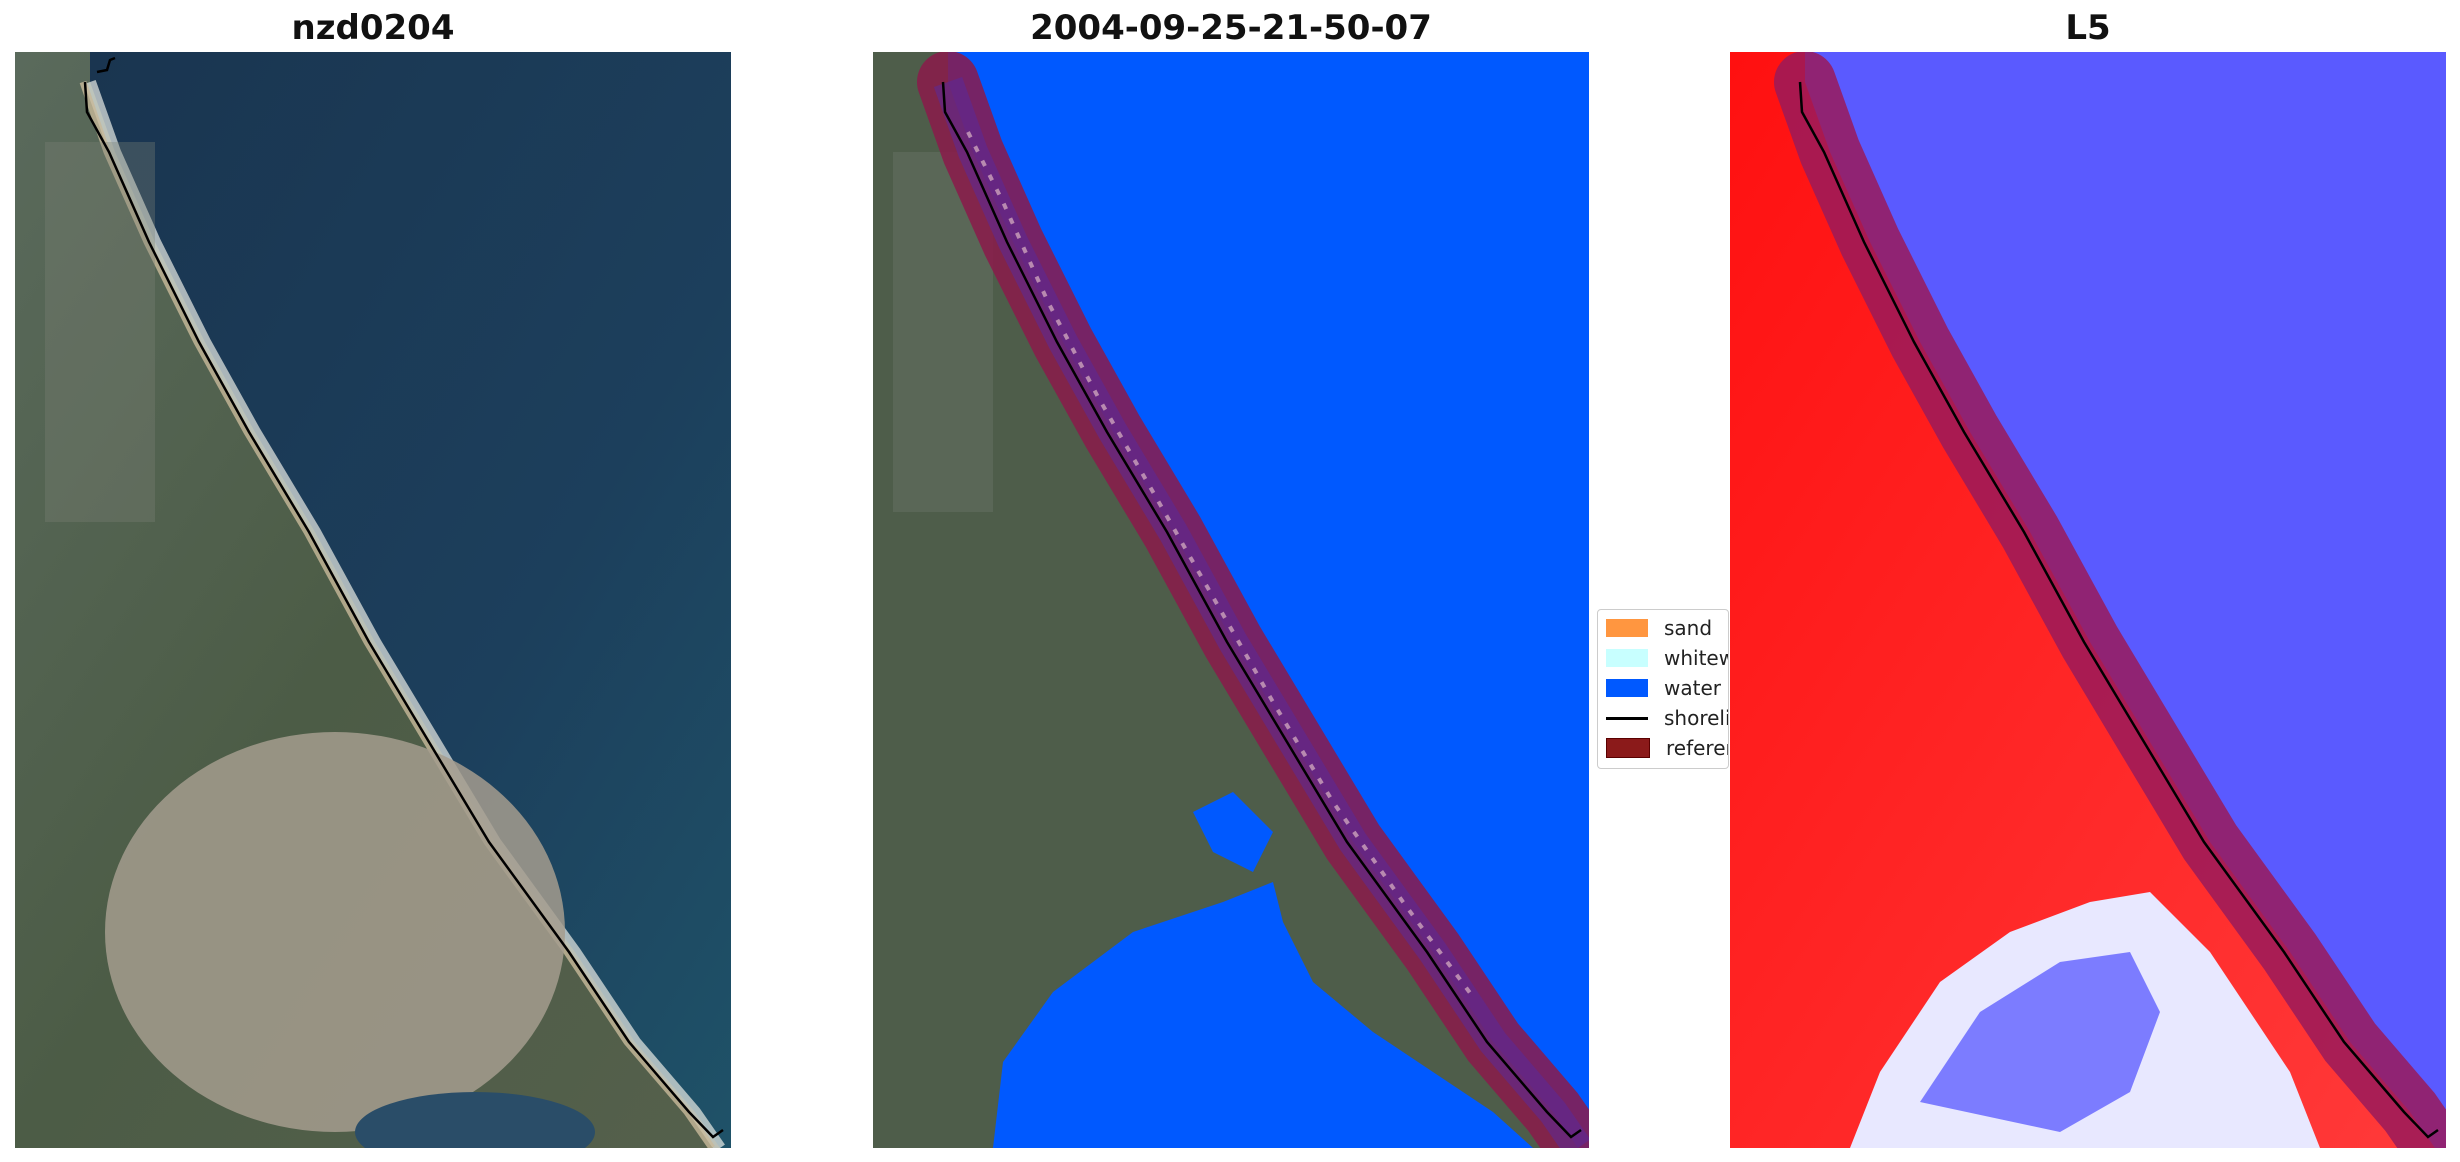  I want to click on sand-flats, so click(335, 932).